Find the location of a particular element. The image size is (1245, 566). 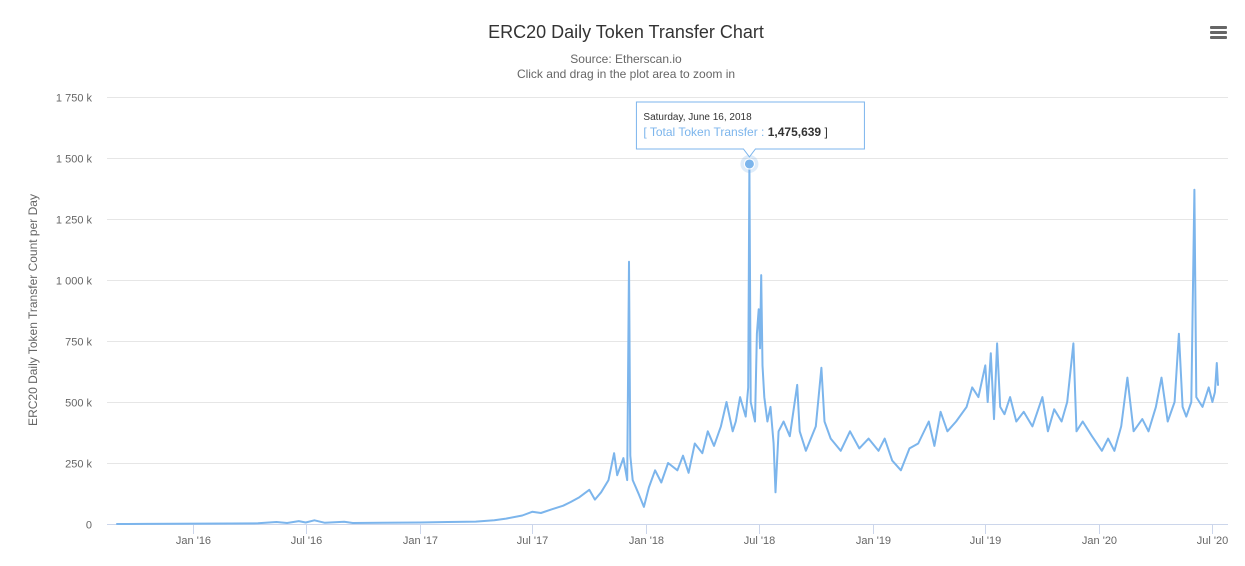

tooltip-bracket-open: [ is located at coordinates (646, 132).